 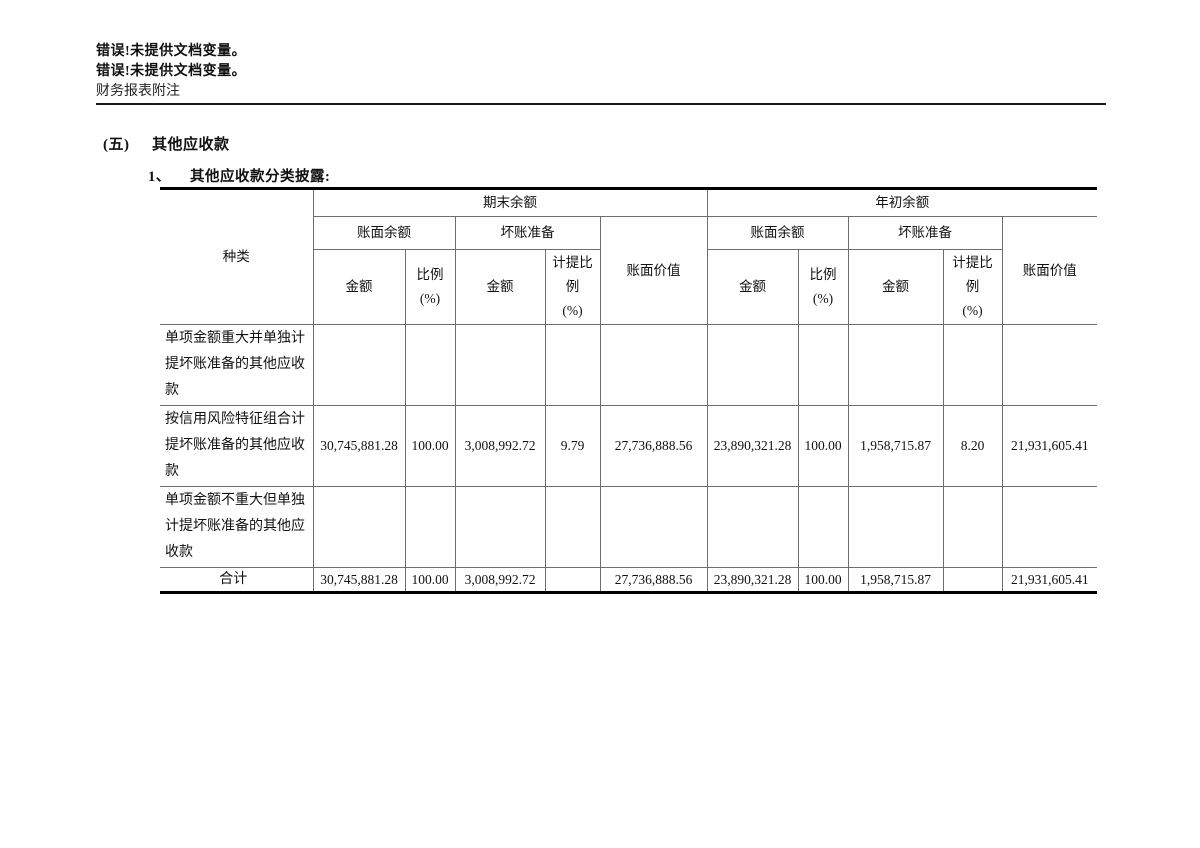 I want to click on section-heading: (五) 其他应收款, so click(x=166, y=143).